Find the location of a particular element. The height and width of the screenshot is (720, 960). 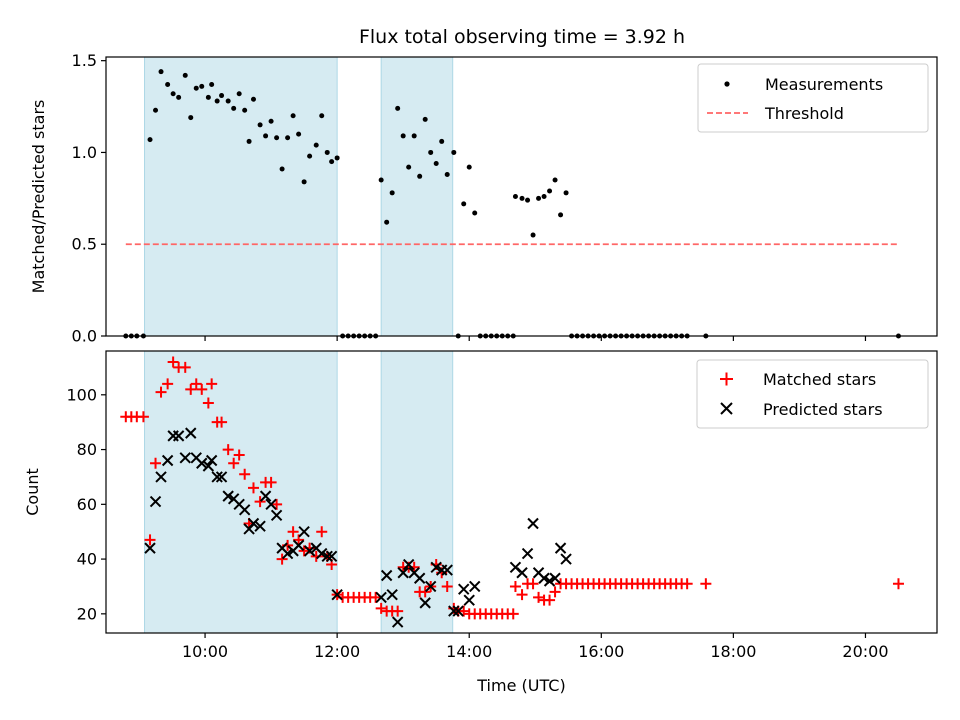

y-tick-label: 1.0 is located at coordinates (84, 152).